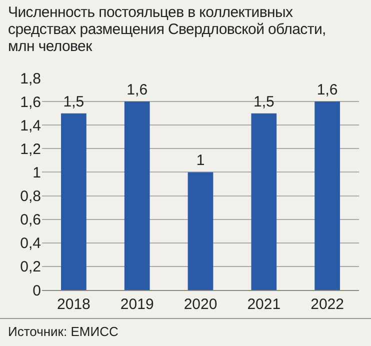  What do you see at coordinates (36, 291) in the screenshot?
I see `y-tick-label: 0` at bounding box center [36, 291].